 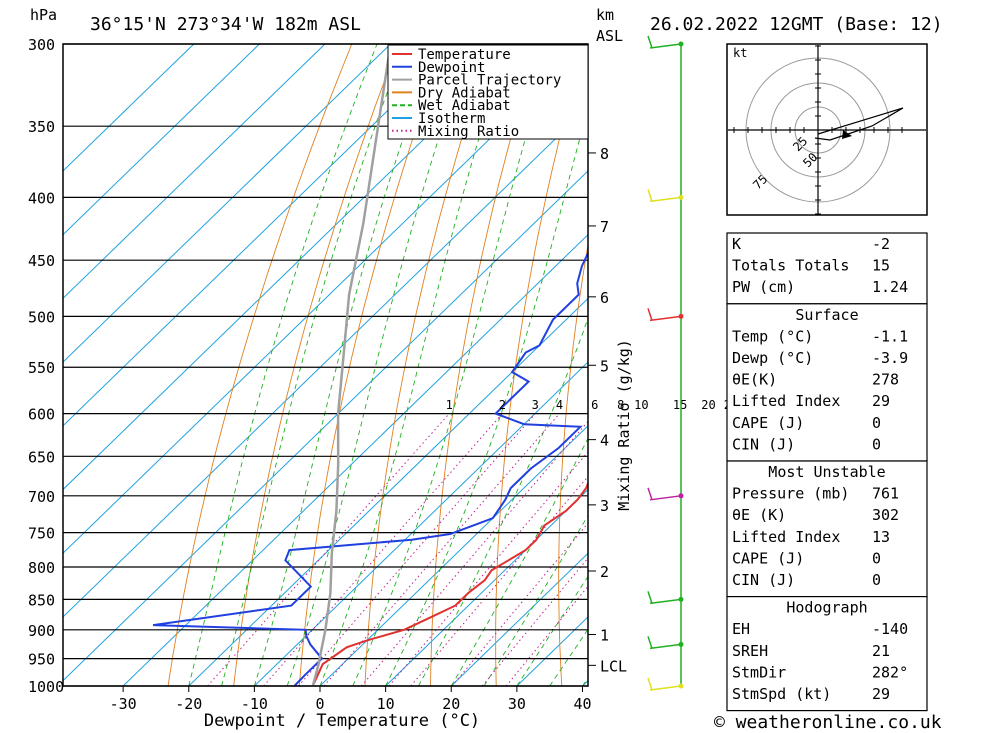 What do you see at coordinates (604, 572) in the screenshot?
I see `height-tick-label: 2` at bounding box center [604, 572].